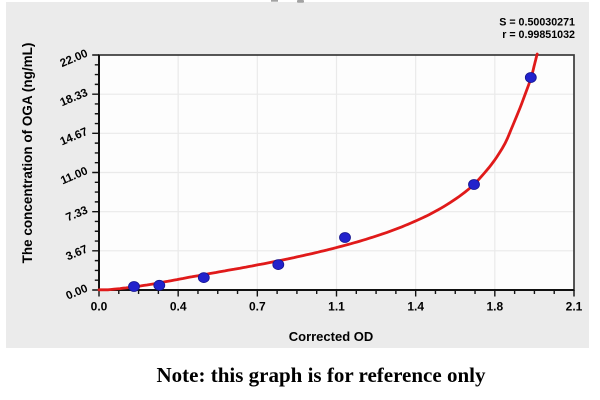 The width and height of the screenshot is (600, 400). I want to click on svg-text: 0.0, so click(99, 307).